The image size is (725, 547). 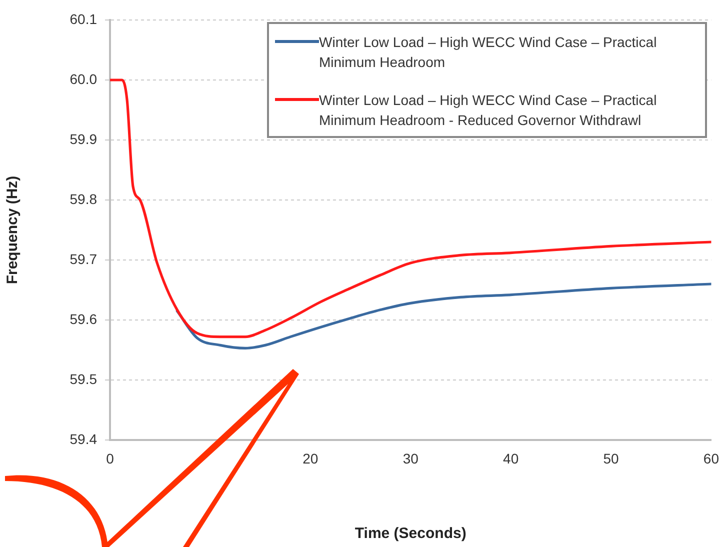 I want to click on y-axis-title: Frequency (Hz), so click(x=13, y=230).